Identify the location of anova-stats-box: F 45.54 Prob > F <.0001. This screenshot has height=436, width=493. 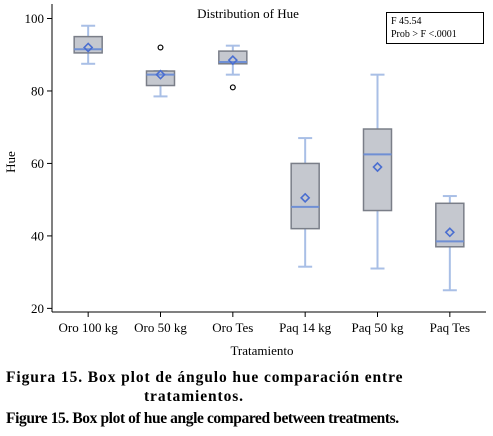
(435, 28).